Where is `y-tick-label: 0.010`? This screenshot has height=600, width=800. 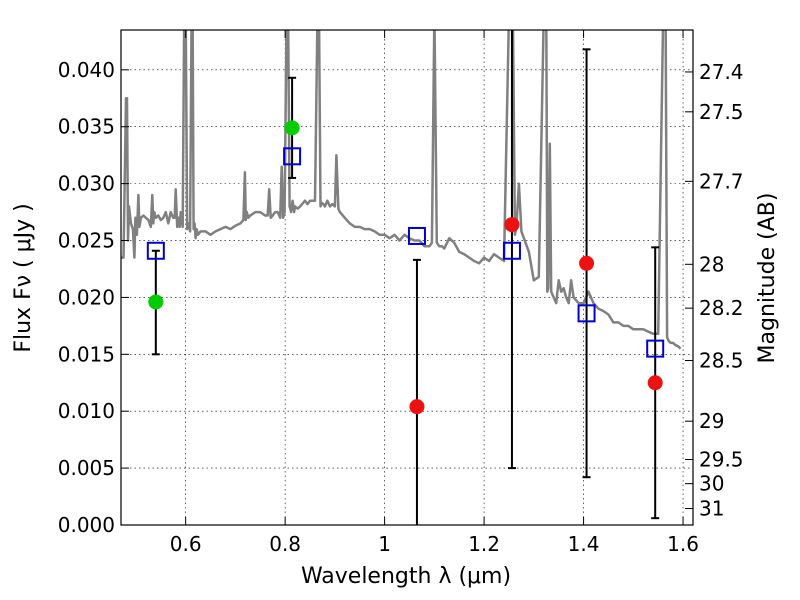 y-tick-label: 0.010 is located at coordinates (86, 411).